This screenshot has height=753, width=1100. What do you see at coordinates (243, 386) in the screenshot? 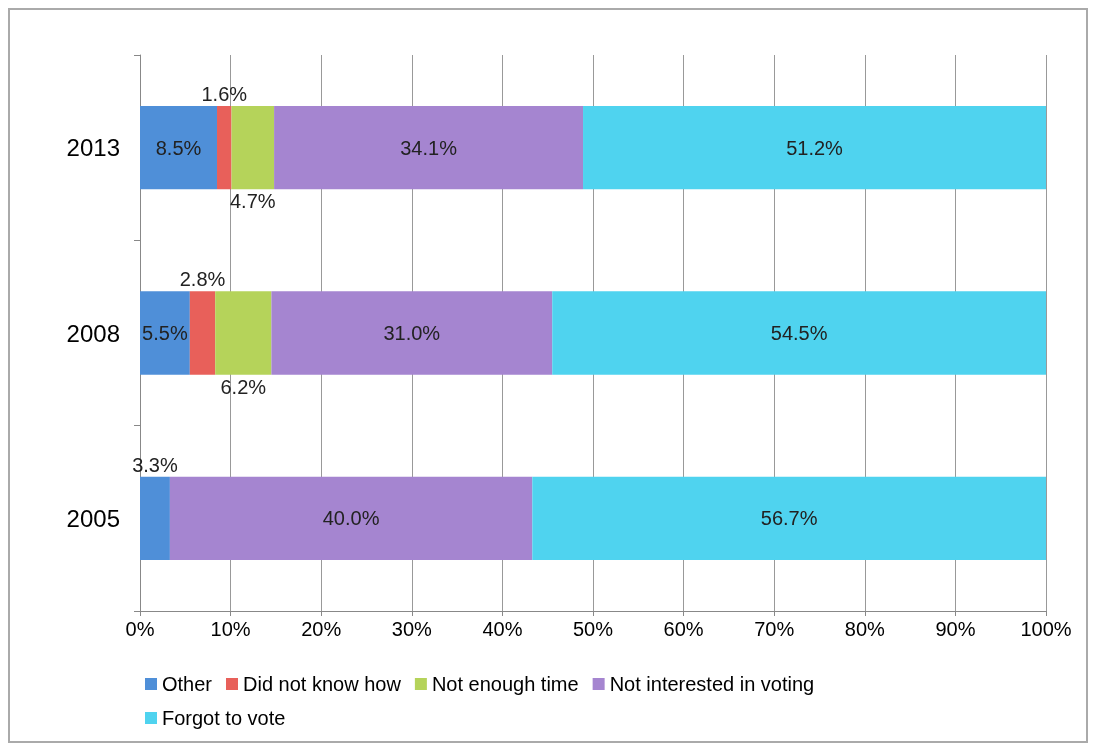
I see `data-label: 6.2%` at bounding box center [243, 386].